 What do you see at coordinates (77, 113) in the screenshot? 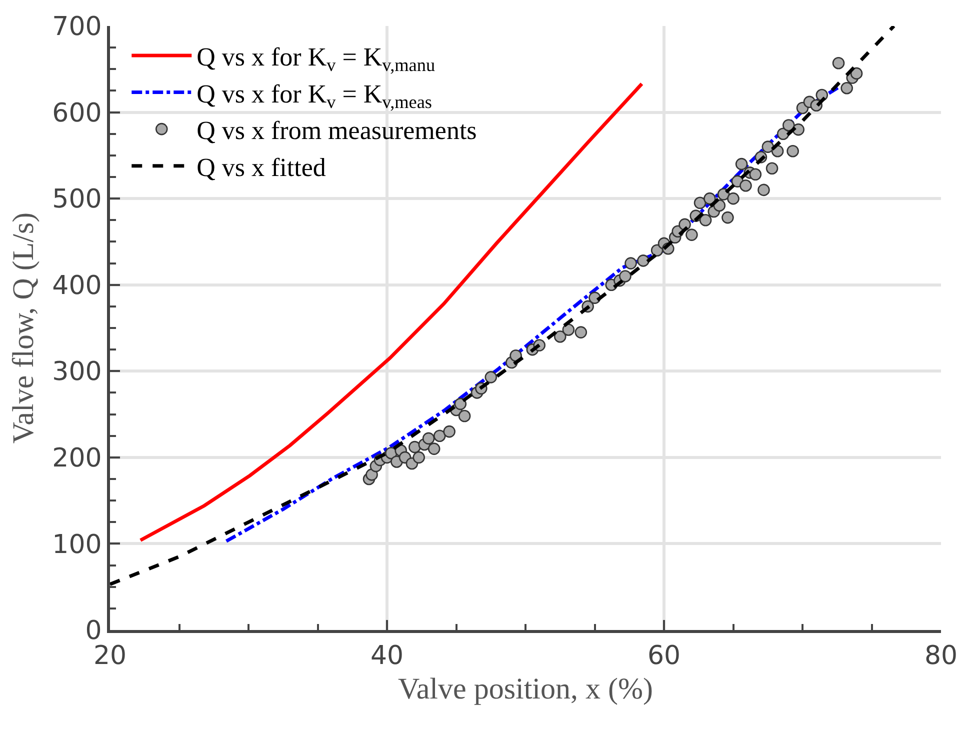
I see `y-tick-label: 600` at bounding box center [77, 113].